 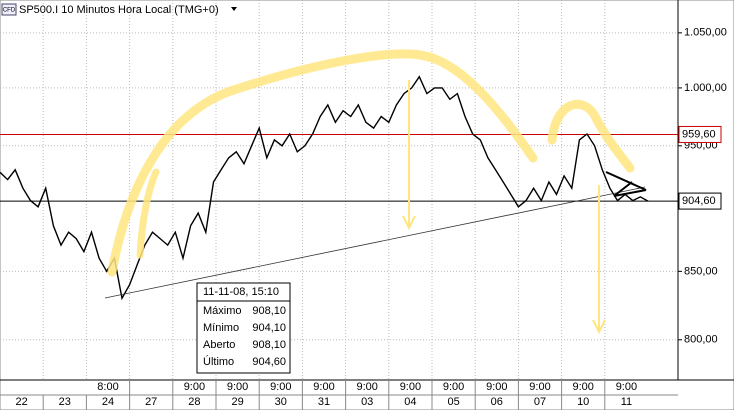 I want to click on badge-box, so click(x=9, y=9).